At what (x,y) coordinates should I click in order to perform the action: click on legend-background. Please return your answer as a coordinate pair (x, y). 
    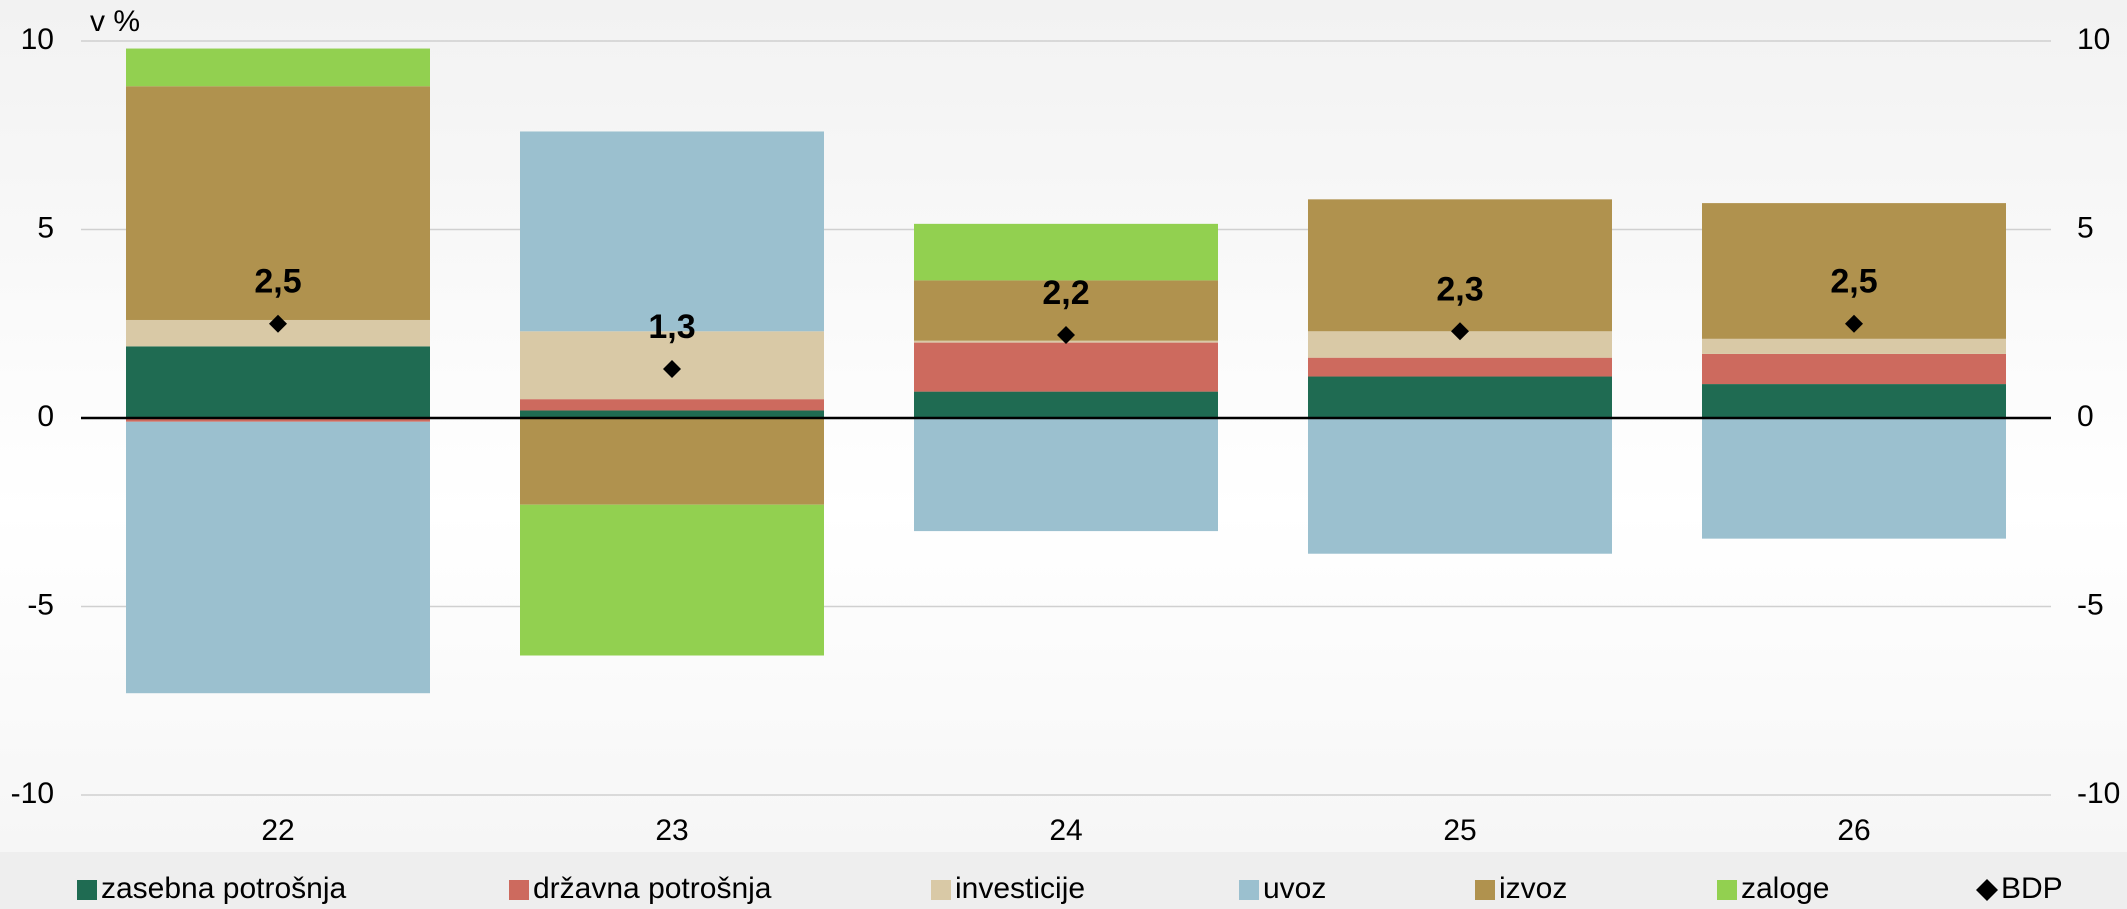
    Looking at the image, I should click on (1063, 880).